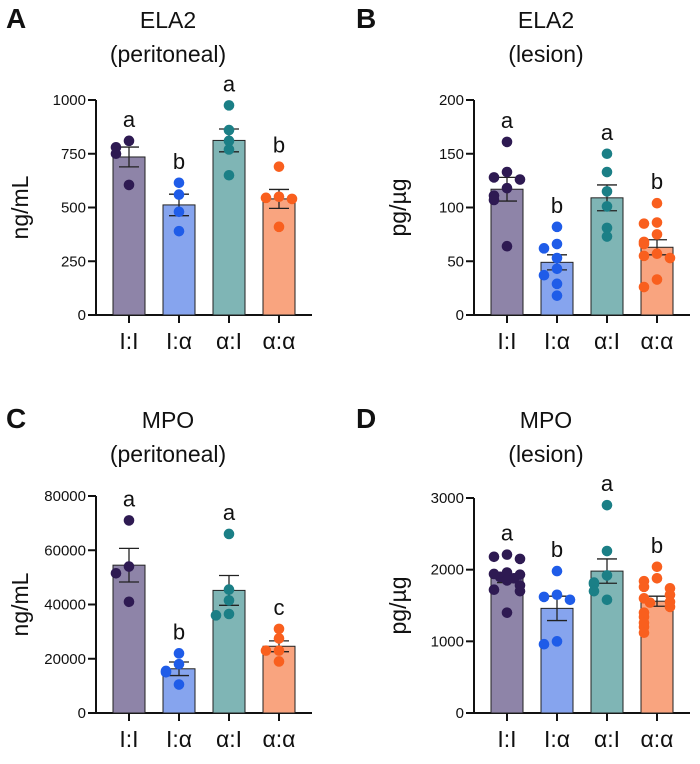 The height and width of the screenshot is (764, 700). Describe the element at coordinates (168, 454) in the screenshot. I see `panel-subtitle: (peritoneal)` at that location.